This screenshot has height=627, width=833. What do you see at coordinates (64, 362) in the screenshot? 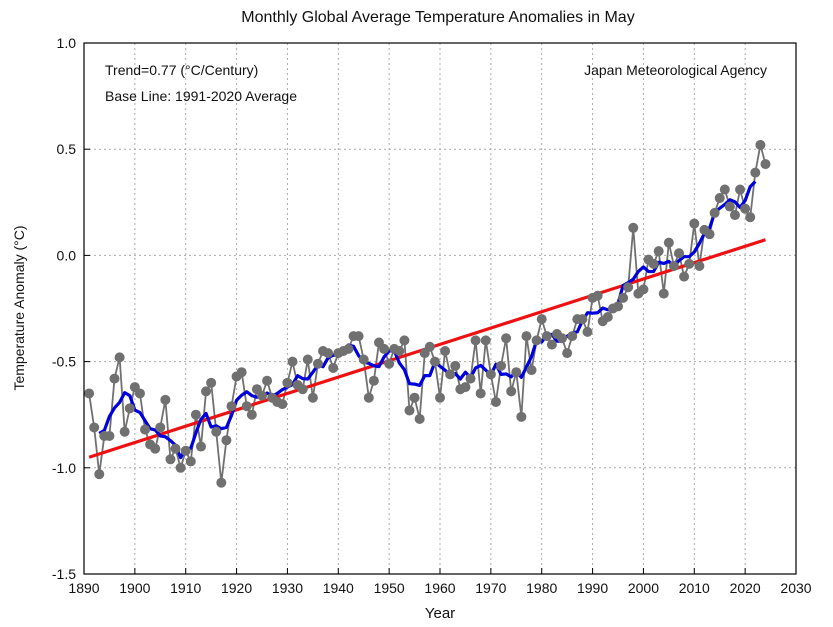
I see `y-tick-label: -0.5` at bounding box center [64, 362].